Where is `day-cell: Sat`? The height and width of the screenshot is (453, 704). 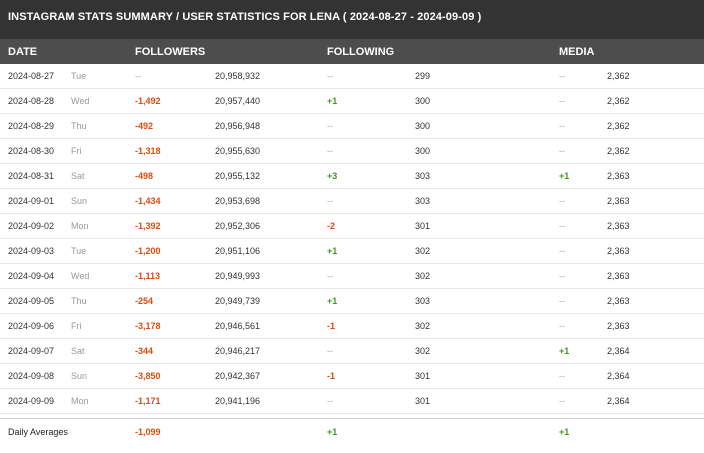 day-cell: Sat is located at coordinates (78, 351).